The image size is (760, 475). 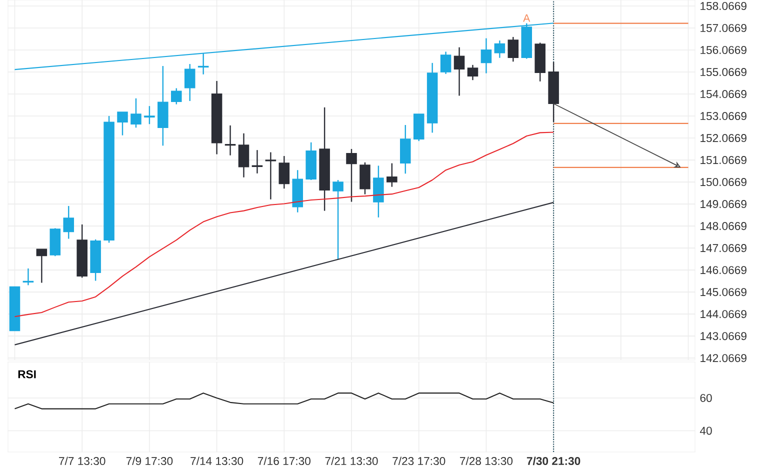 What do you see at coordinates (526, 18) in the screenshot?
I see `annotation: A` at bounding box center [526, 18].